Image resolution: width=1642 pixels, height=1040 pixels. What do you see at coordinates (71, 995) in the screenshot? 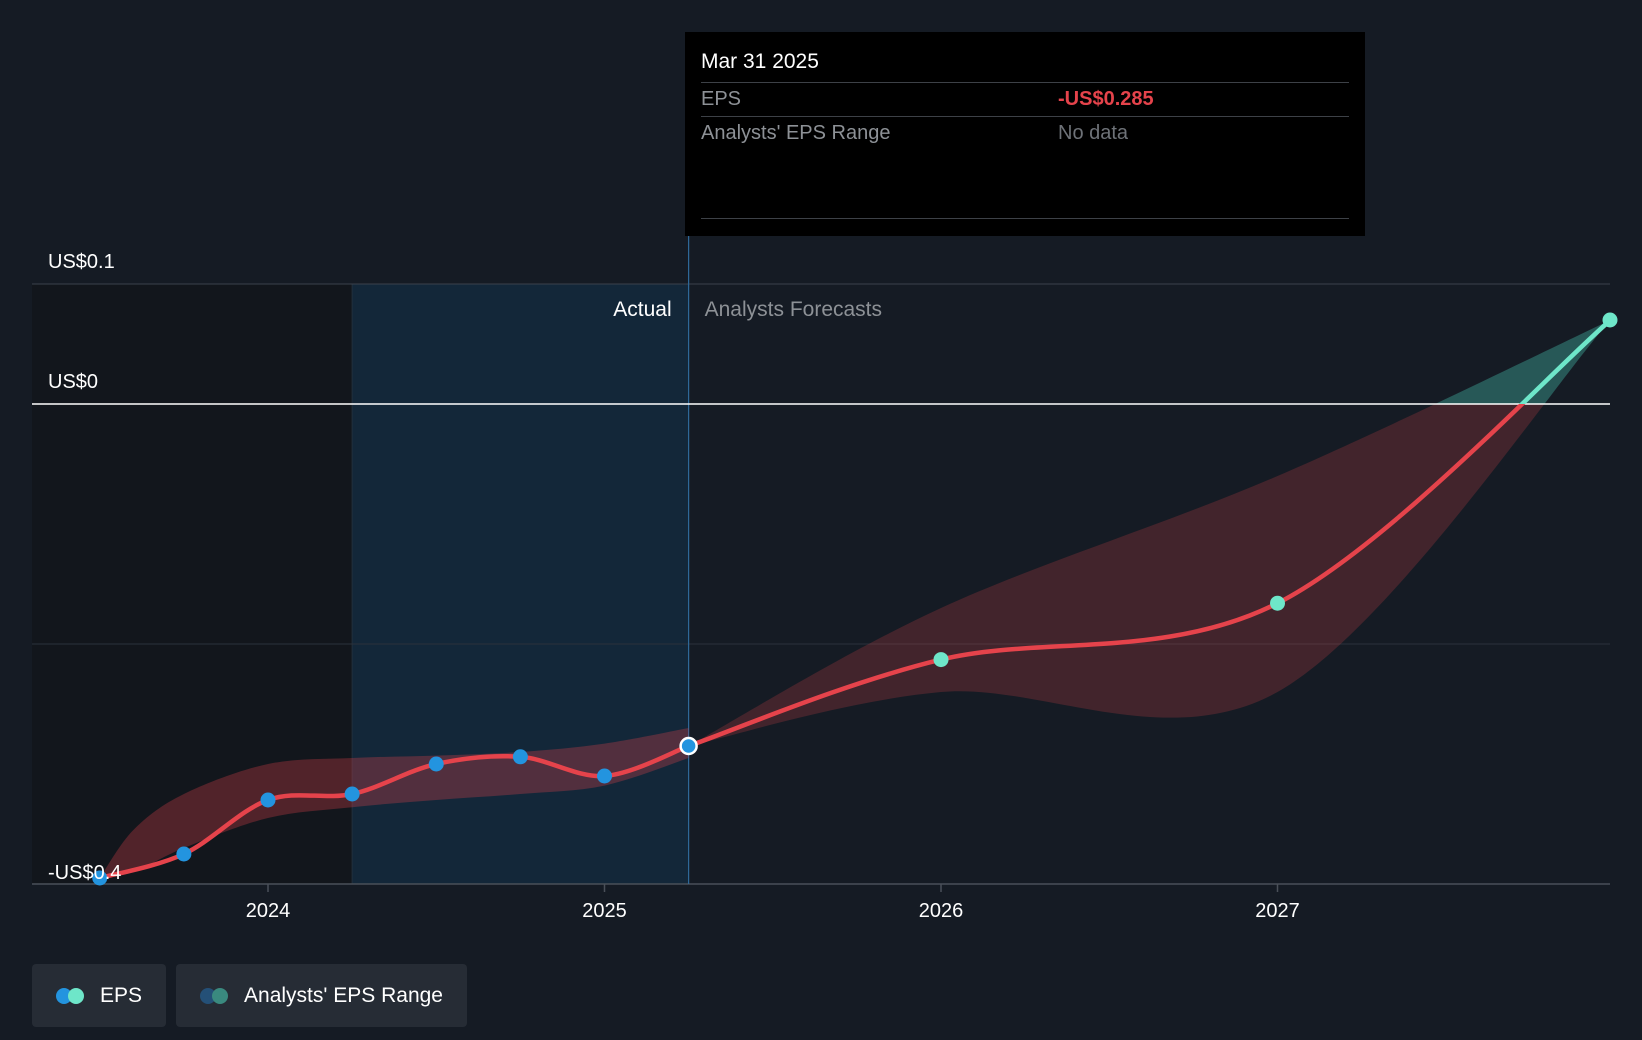
I see `eps-legend-icon` at bounding box center [71, 995].